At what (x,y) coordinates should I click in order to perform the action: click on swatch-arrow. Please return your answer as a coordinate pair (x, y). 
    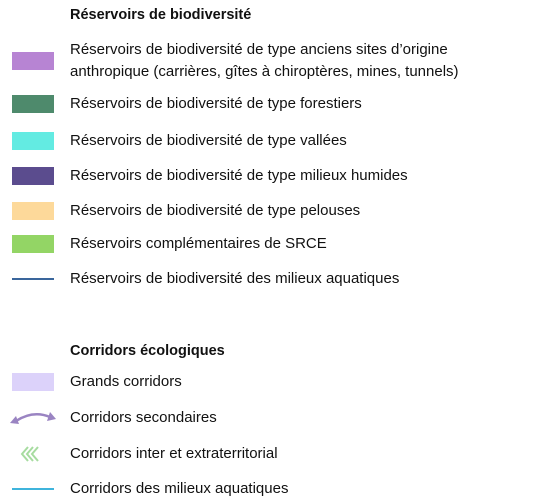
    Looking at the image, I should click on (33, 418).